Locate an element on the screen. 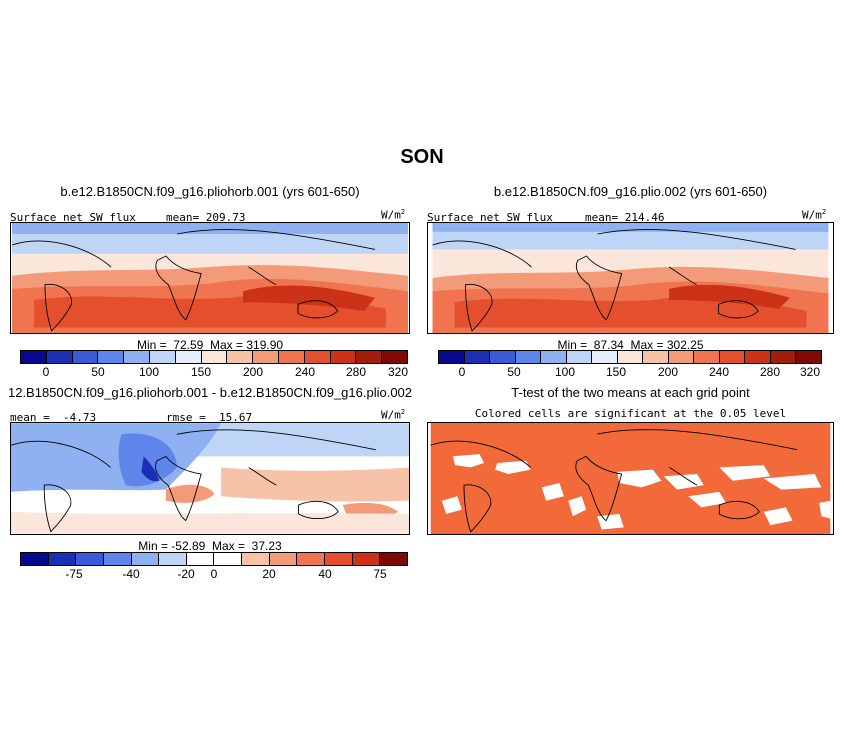 Image resolution: width=844 pixels, height=733 pixels. panel2-tick: 100 is located at coordinates (565, 372).